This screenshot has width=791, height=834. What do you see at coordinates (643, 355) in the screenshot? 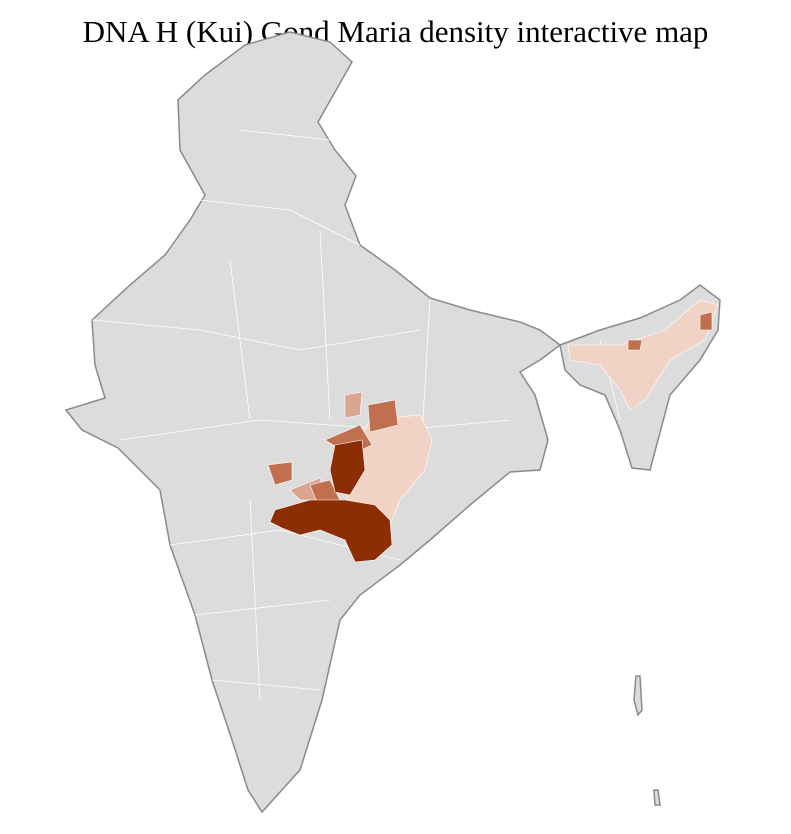
I see `region-very-low-ne` at bounding box center [643, 355].